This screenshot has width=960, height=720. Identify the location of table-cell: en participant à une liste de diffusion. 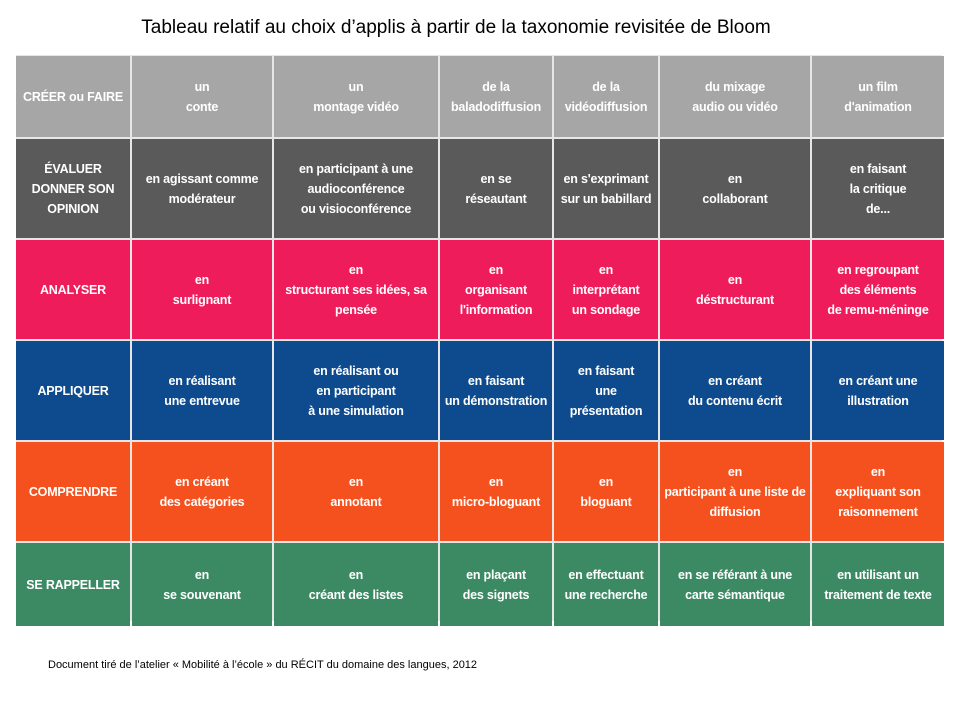
(735, 491).